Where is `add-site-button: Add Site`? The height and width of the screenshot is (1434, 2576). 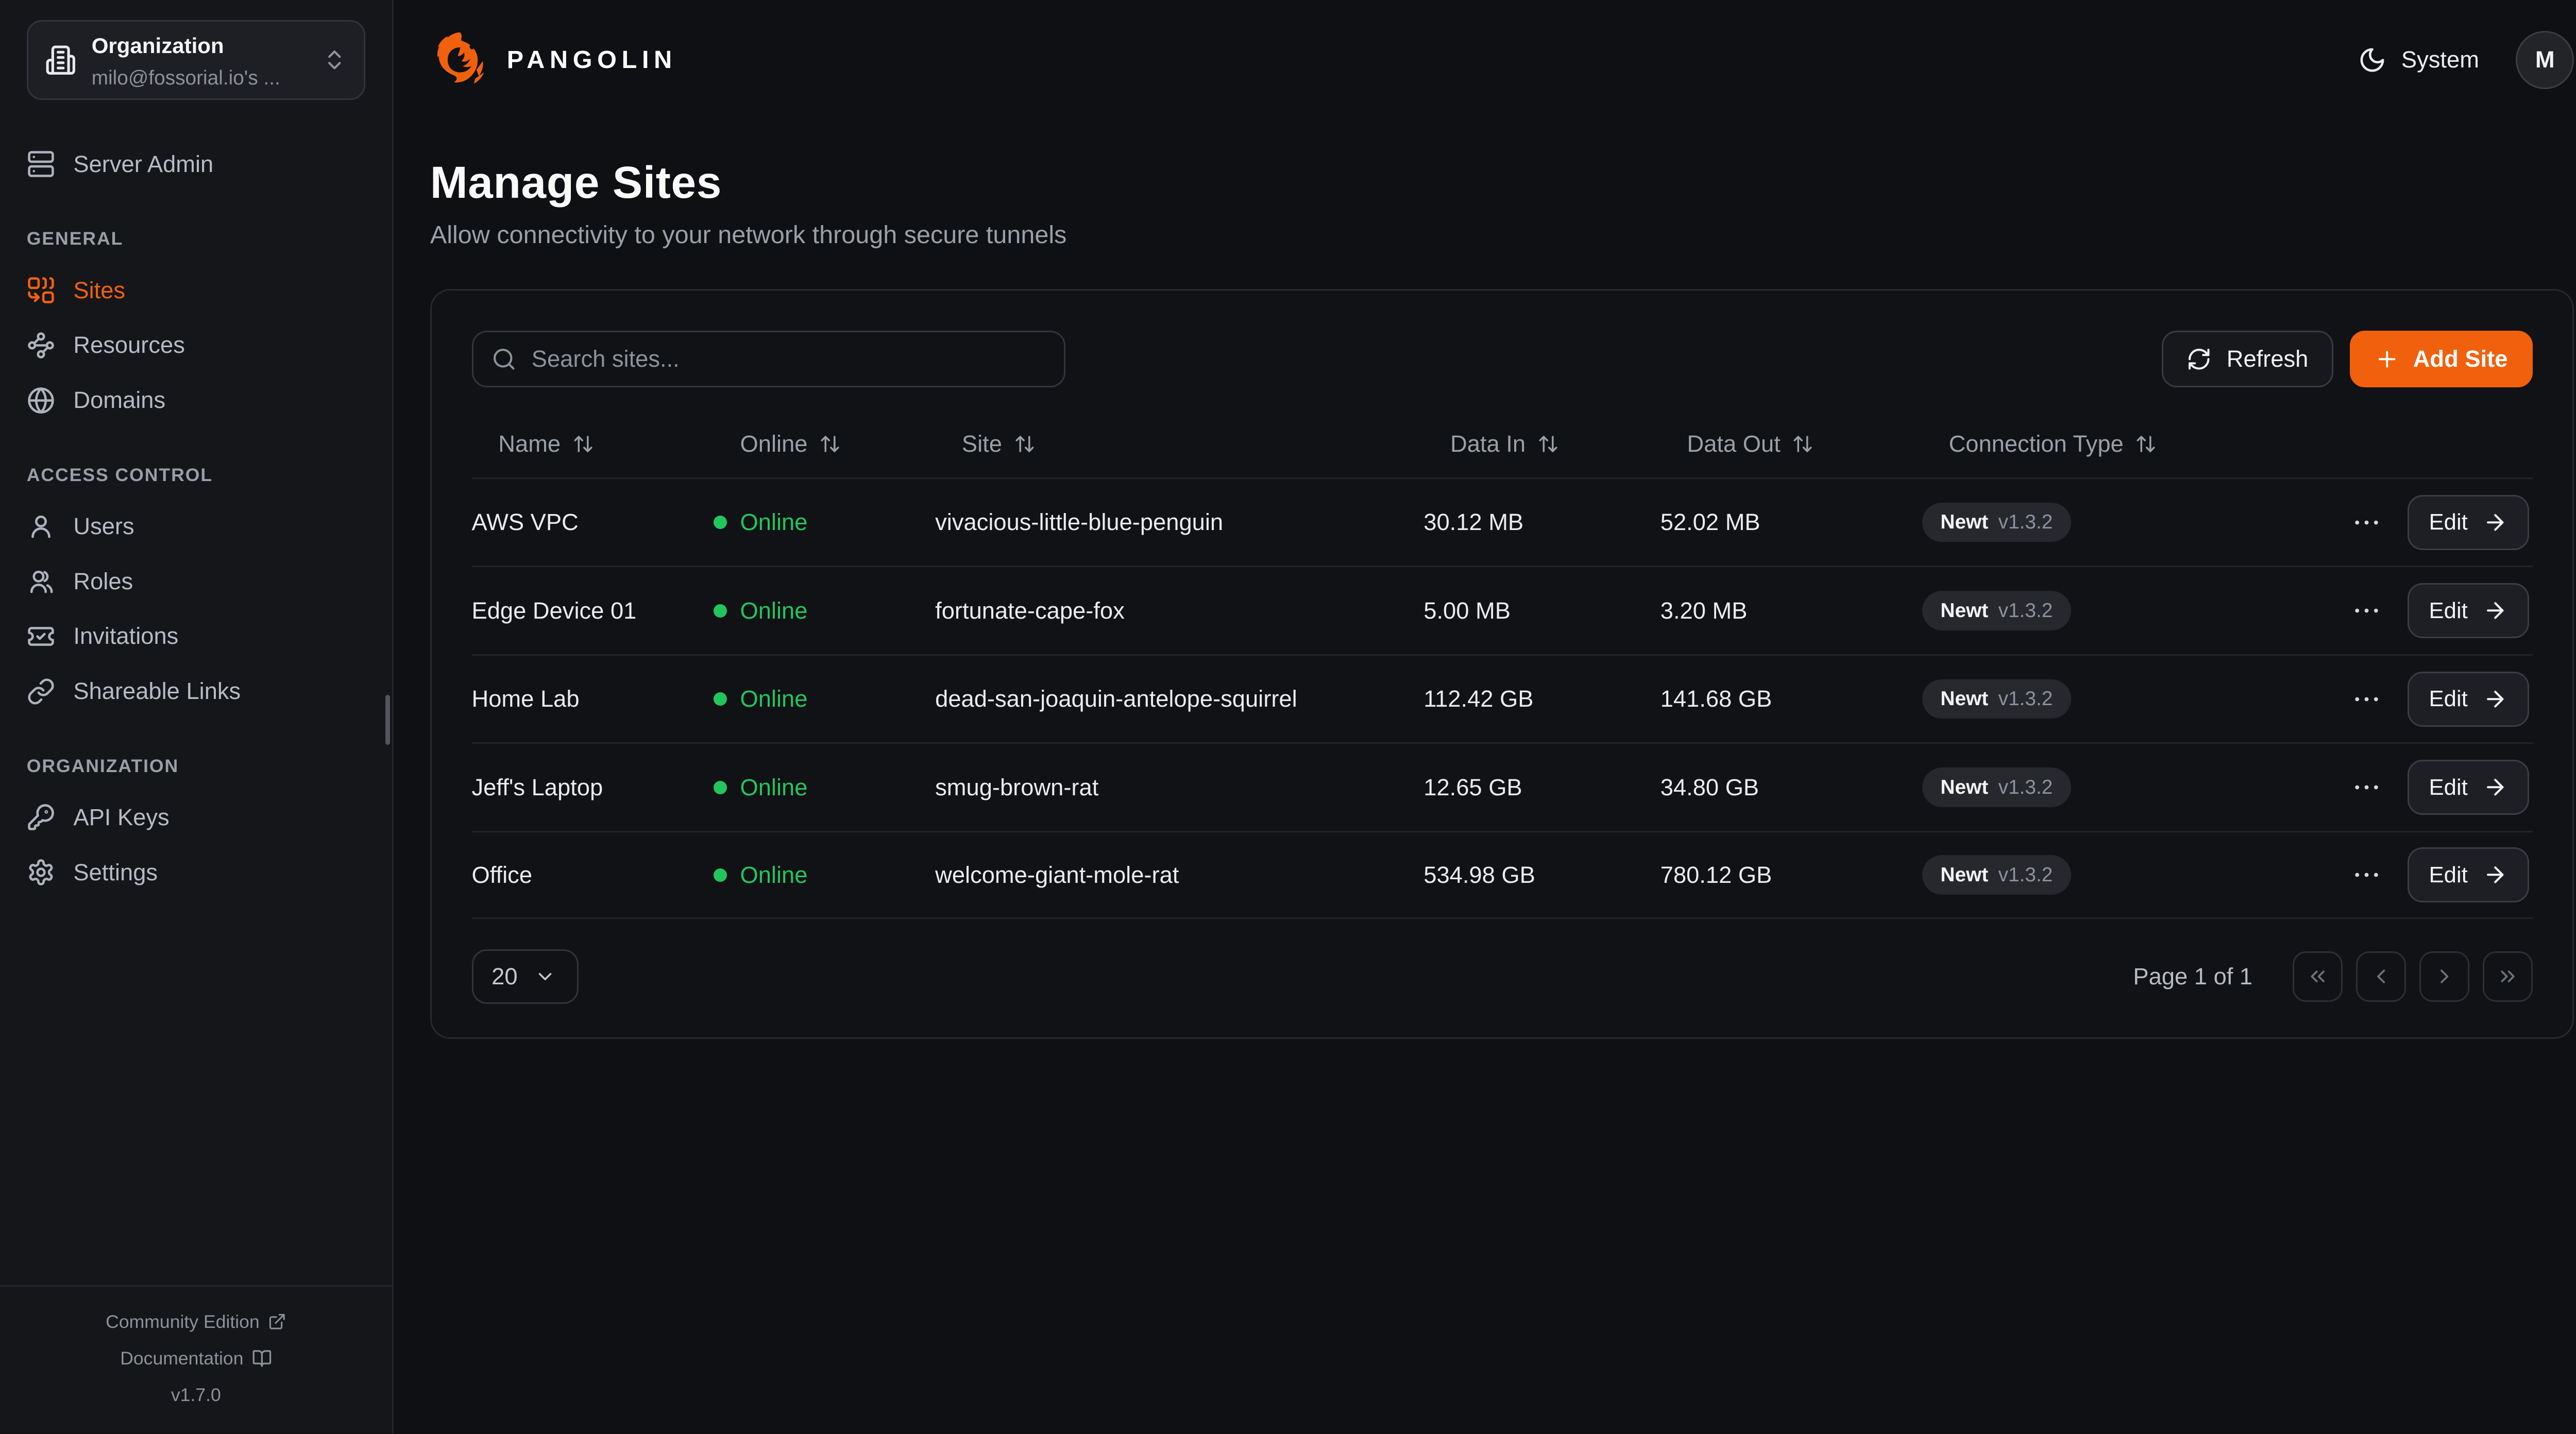 add-site-button: Add Site is located at coordinates (2441, 359).